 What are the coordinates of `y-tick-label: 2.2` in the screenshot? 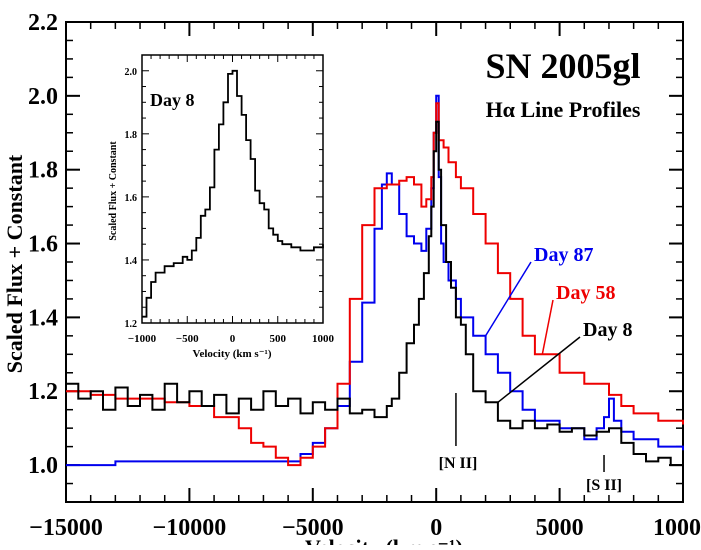 It's located at (43, 23).